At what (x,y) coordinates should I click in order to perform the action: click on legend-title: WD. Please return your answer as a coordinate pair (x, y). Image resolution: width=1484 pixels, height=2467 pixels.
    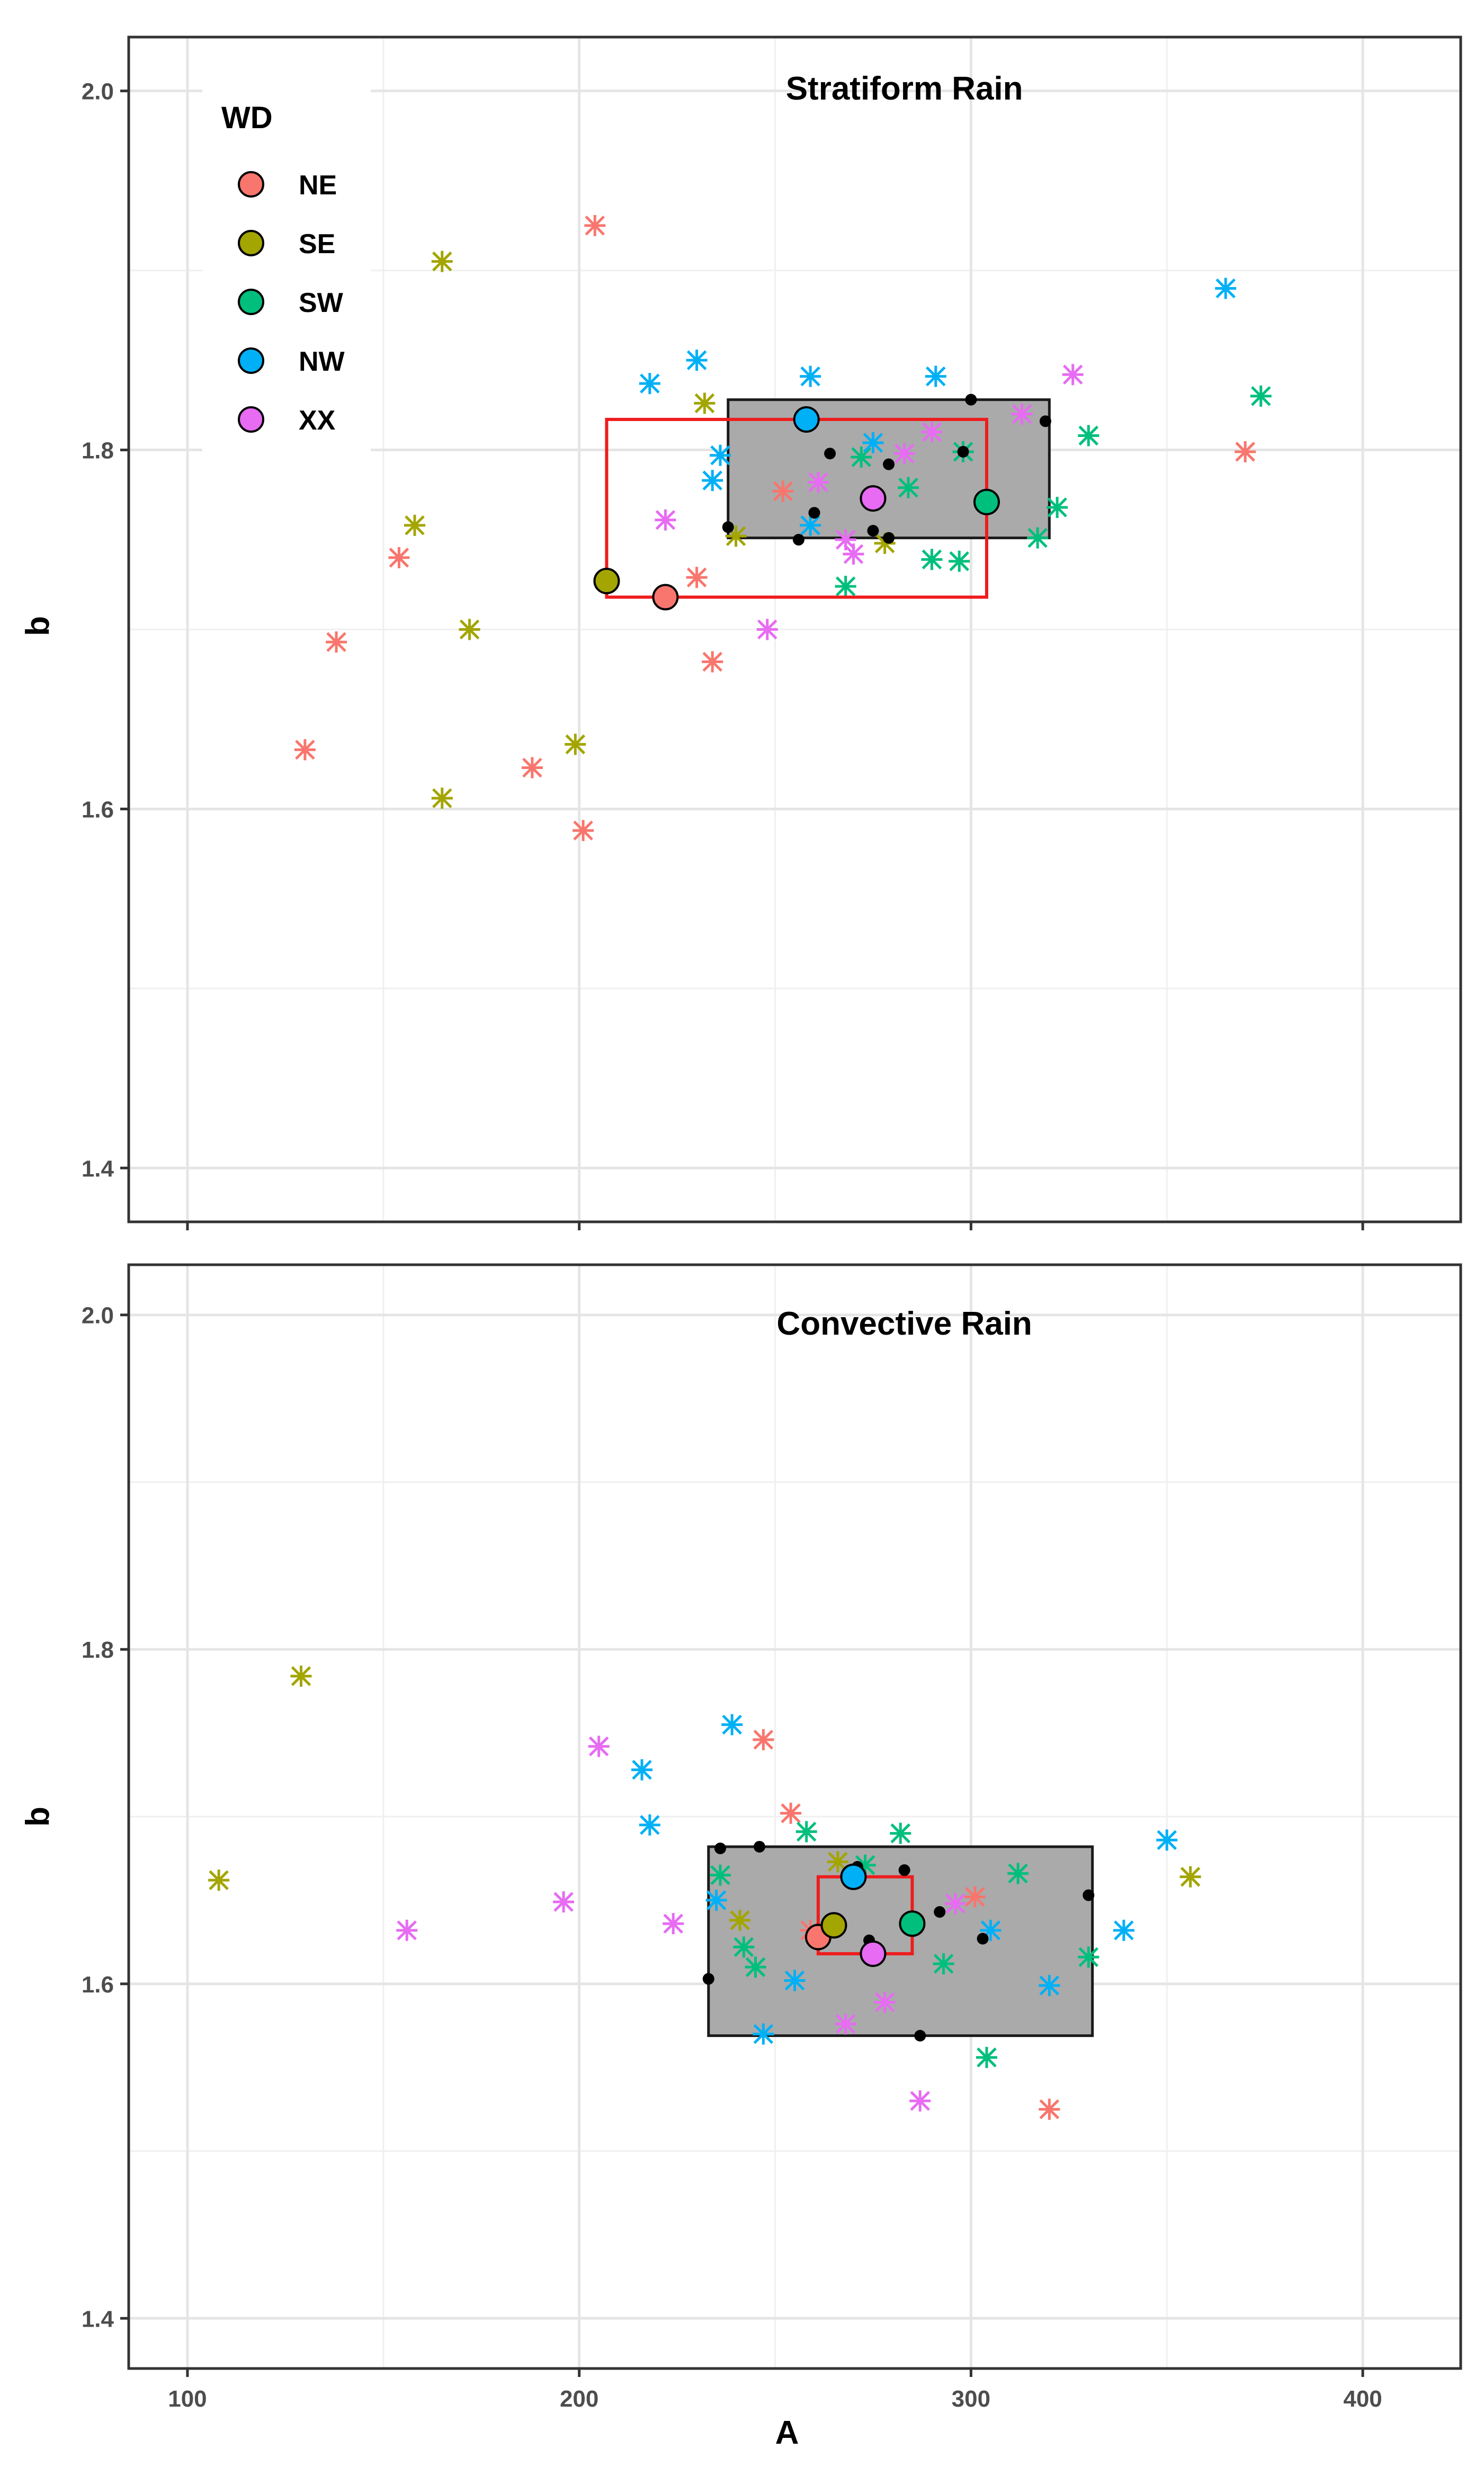
    Looking at the image, I should click on (247, 118).